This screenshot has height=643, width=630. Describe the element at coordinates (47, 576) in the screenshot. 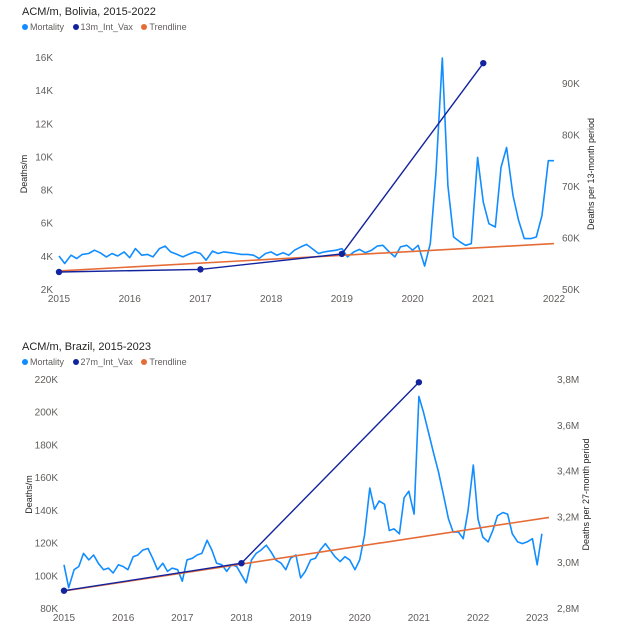

I see `y-tick-label: 100K` at that location.